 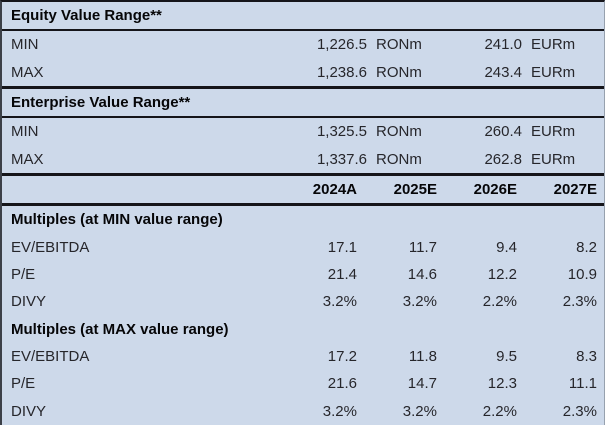 I want to click on metric-value-2025e: 14.6, so click(x=422, y=275).